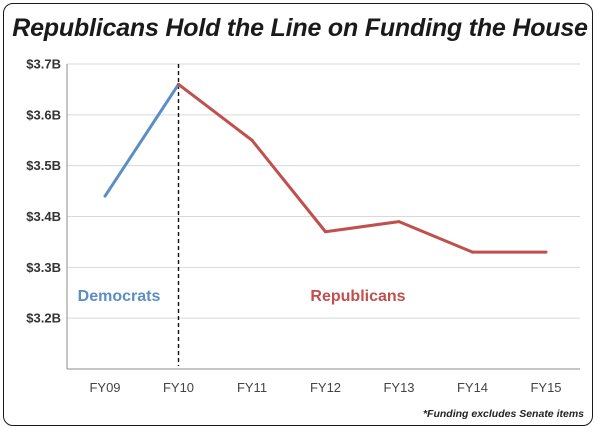 The width and height of the screenshot is (600, 432). Describe the element at coordinates (43, 267) in the screenshot. I see `y-tick-label: $3.3B` at that location.